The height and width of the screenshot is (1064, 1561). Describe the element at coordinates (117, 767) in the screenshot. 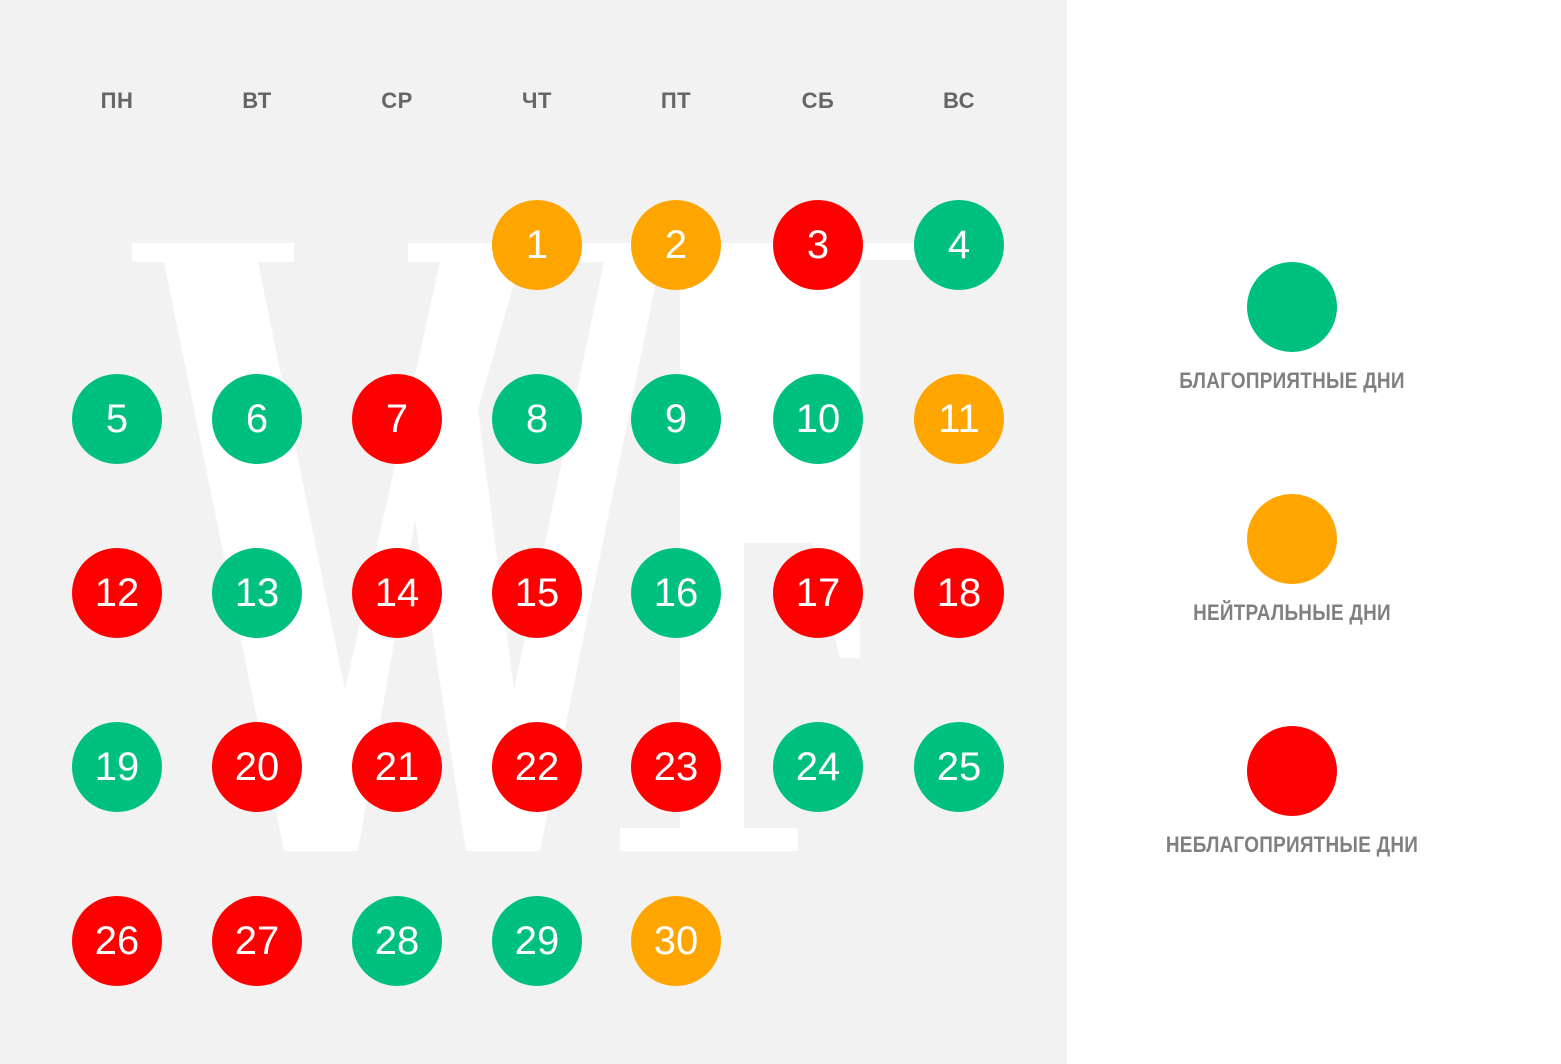

I see `day-19: 19` at that location.